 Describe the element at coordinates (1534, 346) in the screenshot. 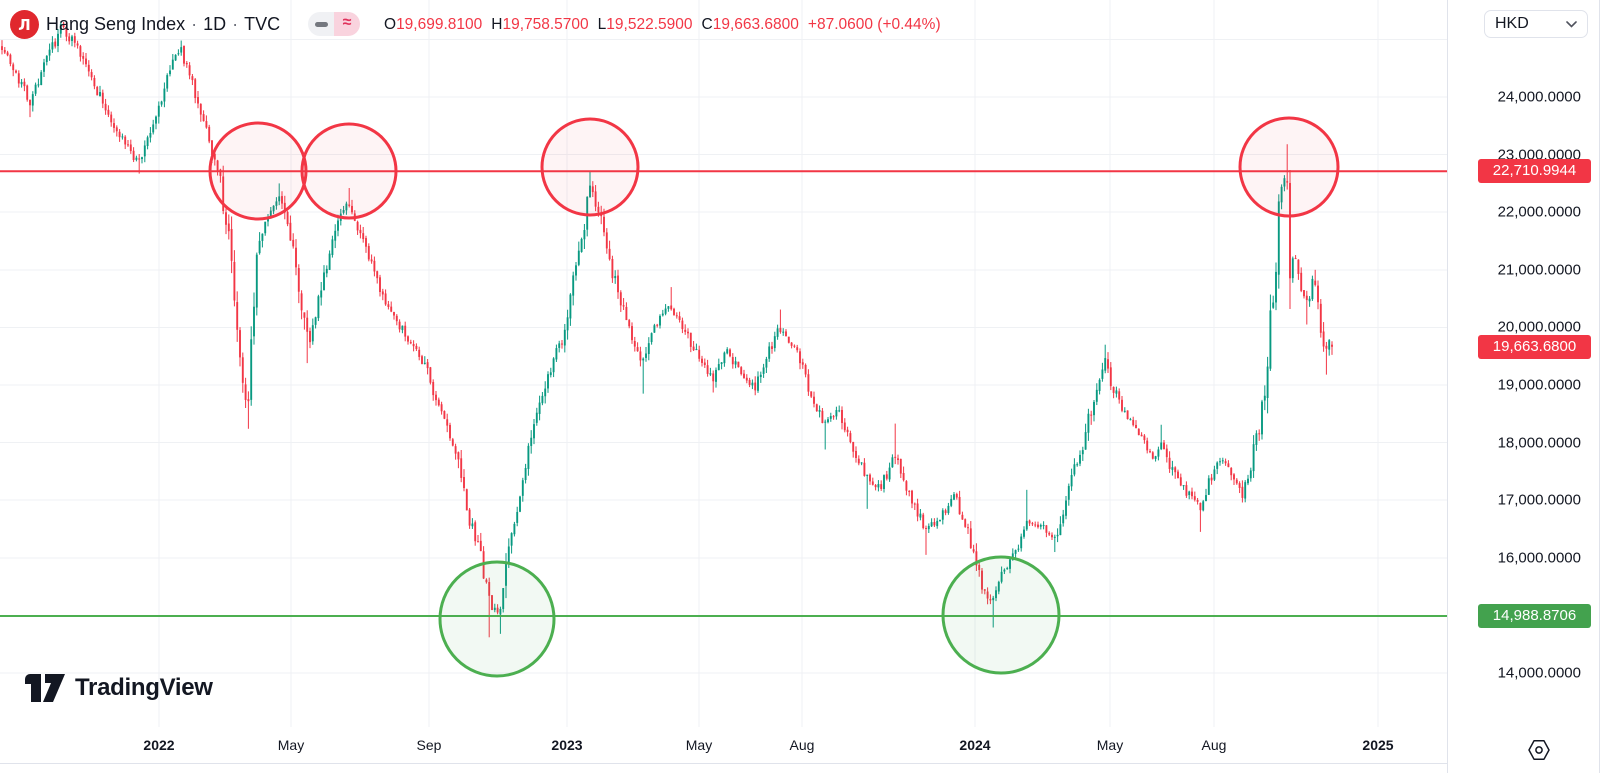

I see `price-badge-last: 19,663.6800` at that location.